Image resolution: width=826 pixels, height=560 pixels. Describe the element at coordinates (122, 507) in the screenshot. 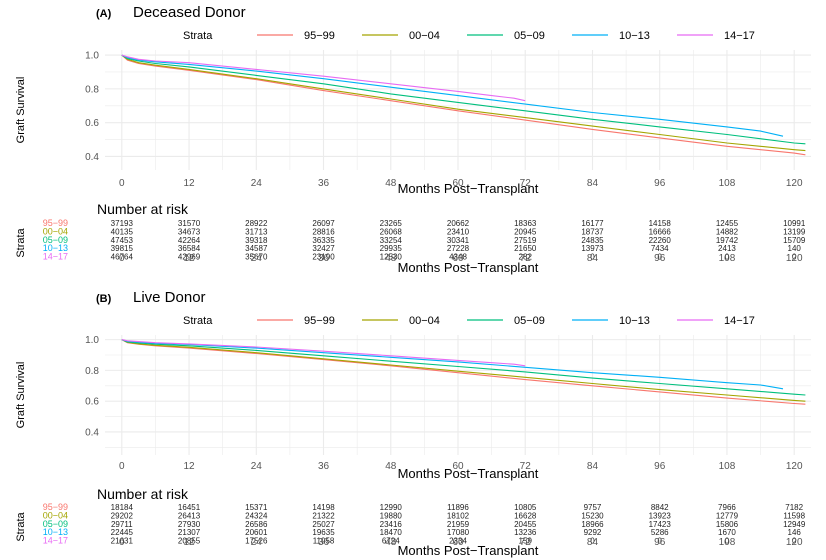

I see `risk-value: 18184` at that location.